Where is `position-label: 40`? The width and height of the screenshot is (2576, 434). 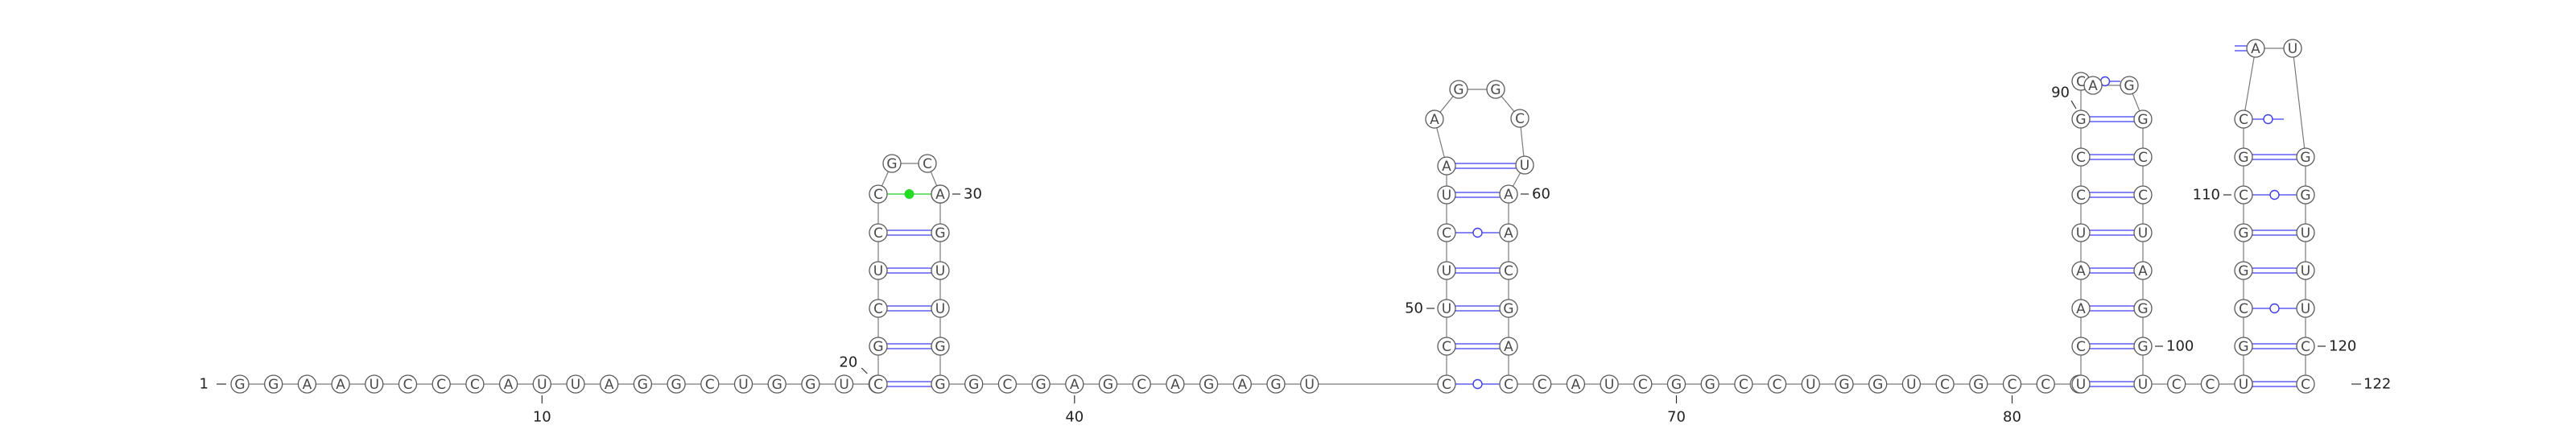
position-label: 40 is located at coordinates (1074, 417).